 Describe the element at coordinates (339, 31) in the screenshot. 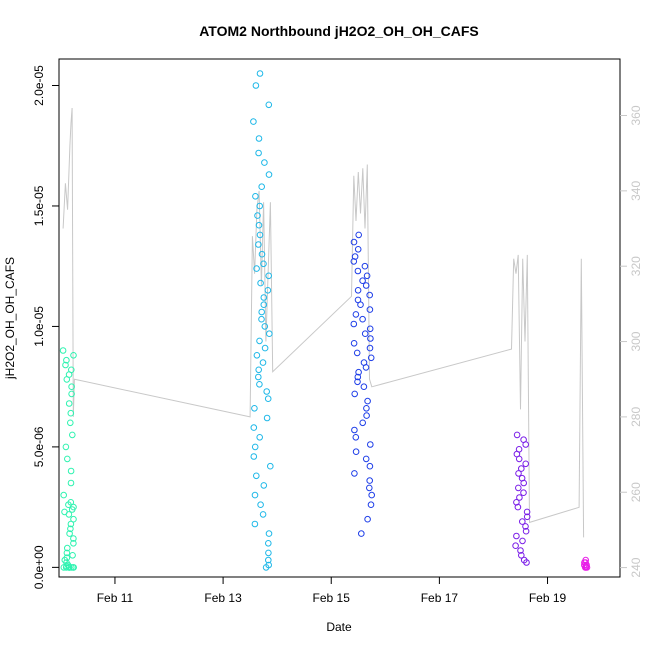

I see `chart-title: ATOM2 Northbound jH2O2_OH_OH_CAFS` at that location.